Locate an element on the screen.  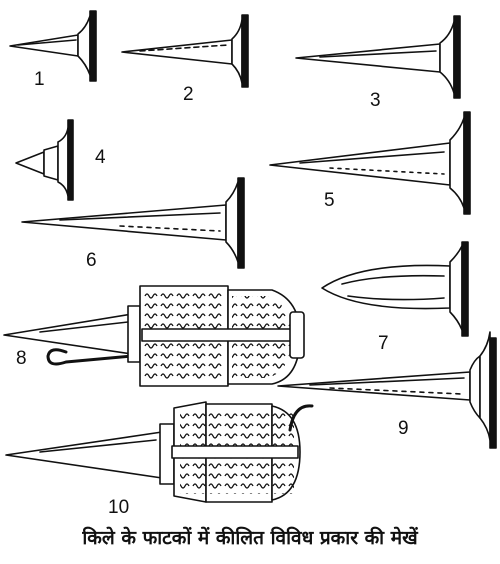
label-10: 10 is located at coordinates (118, 507).